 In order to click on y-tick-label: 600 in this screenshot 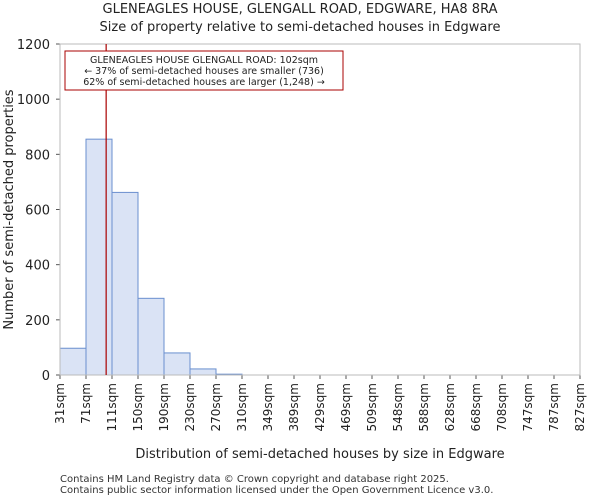, I will do `click(37, 211)`.